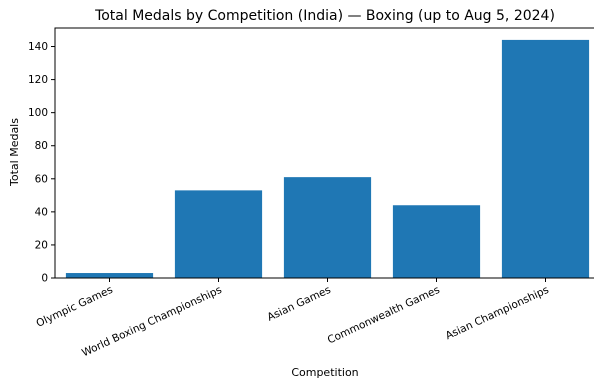  I want to click on y-axis: 0 20 40 60 80 100 120 140, so click(41, 163).